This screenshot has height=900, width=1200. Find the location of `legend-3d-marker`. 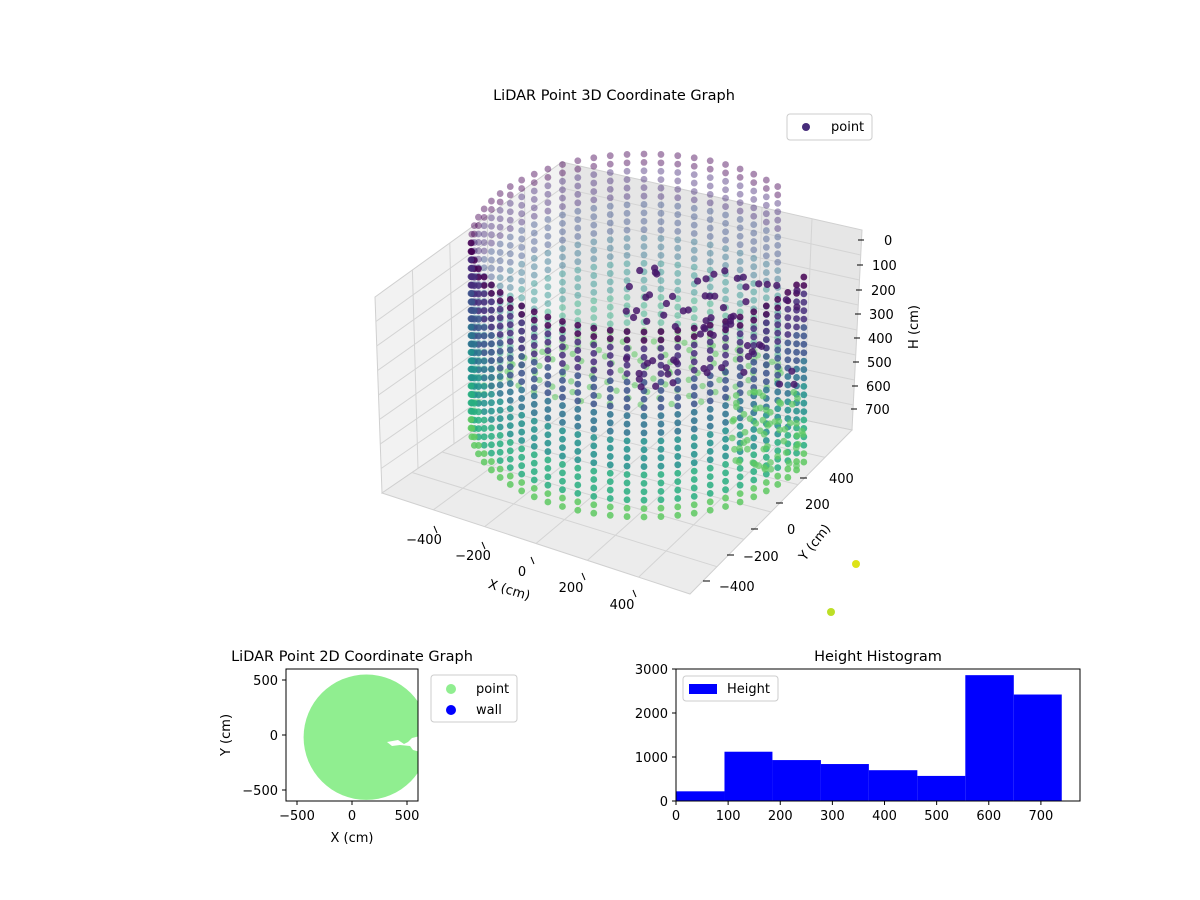

legend-3d-marker is located at coordinates (806, 127).